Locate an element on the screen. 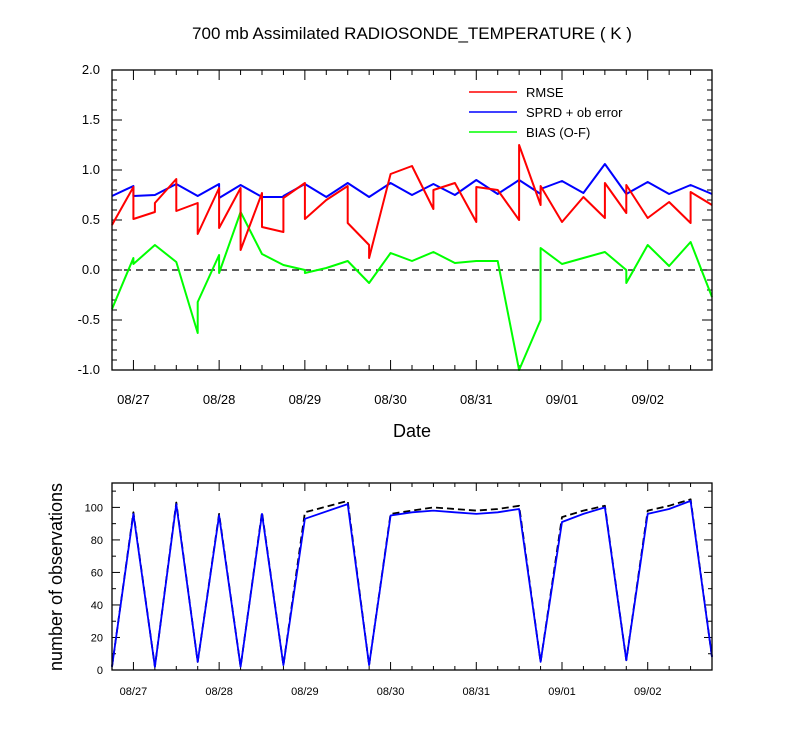  legend-label: SPRD + ob error is located at coordinates (574, 112).